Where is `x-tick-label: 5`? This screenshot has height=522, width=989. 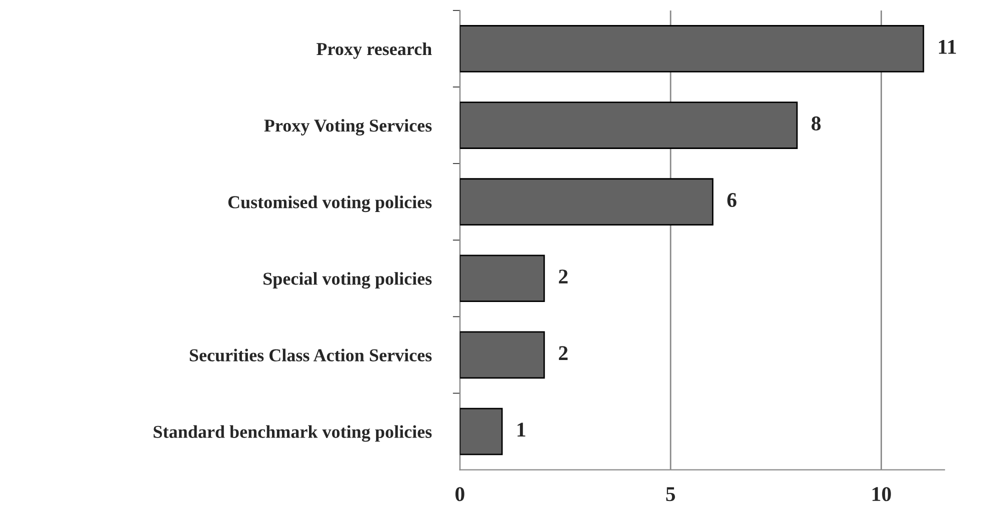
x-tick-label: 5 is located at coordinates (671, 494).